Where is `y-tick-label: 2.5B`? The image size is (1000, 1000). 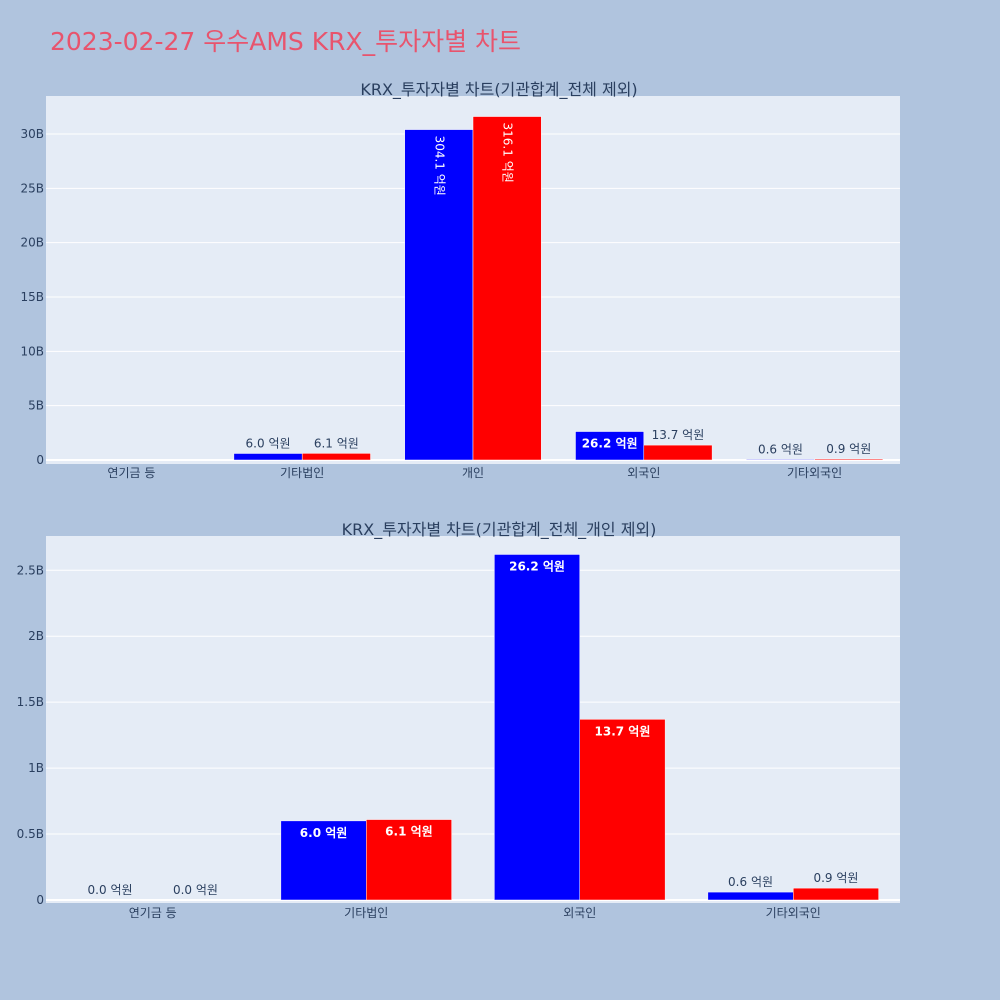 y-tick-label: 2.5B is located at coordinates (30, 570).